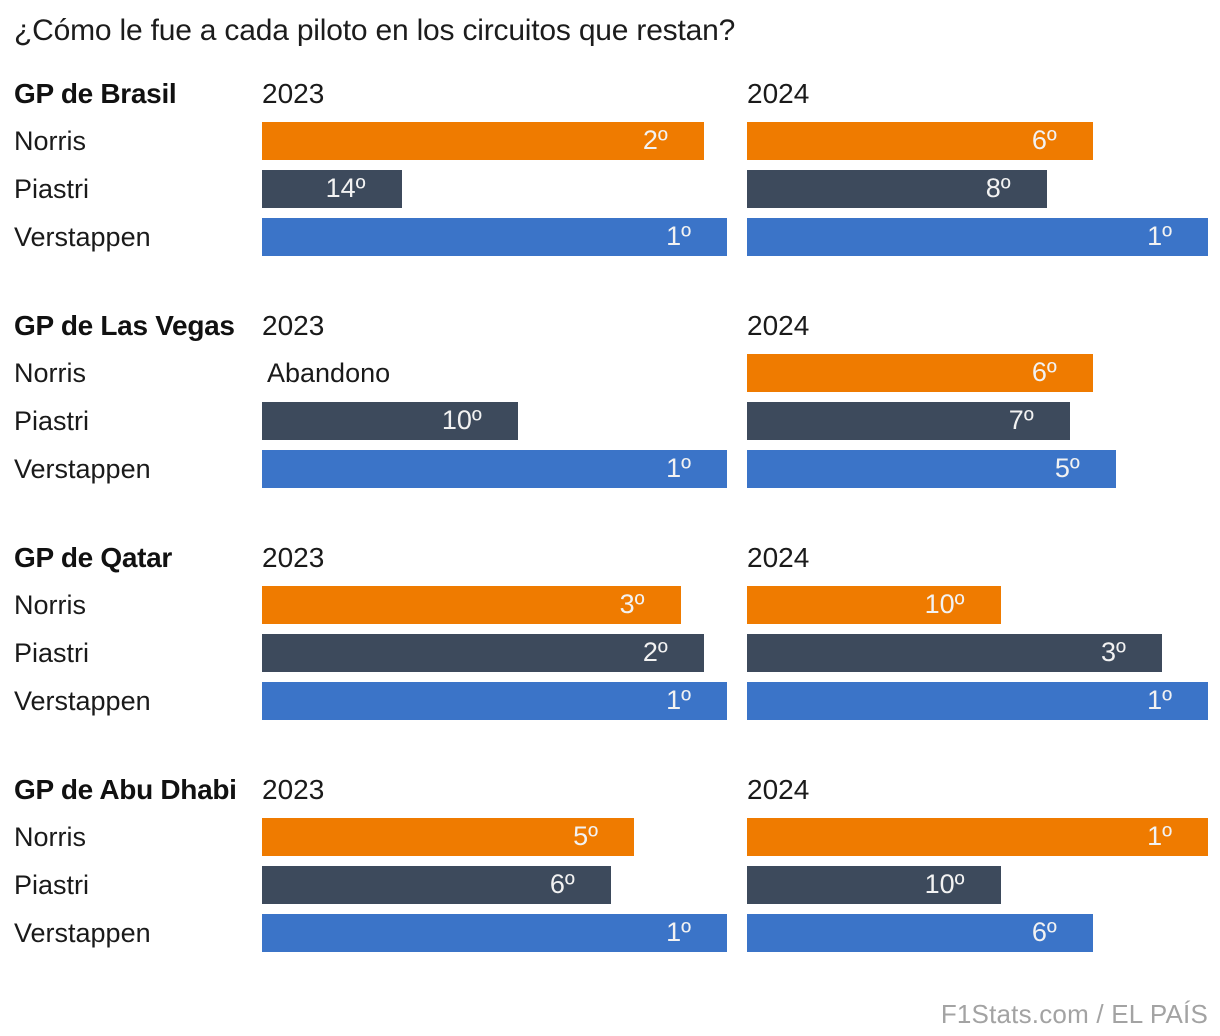 The height and width of the screenshot is (1036, 1220). I want to click on bar-cell: Abandono, so click(494, 373).